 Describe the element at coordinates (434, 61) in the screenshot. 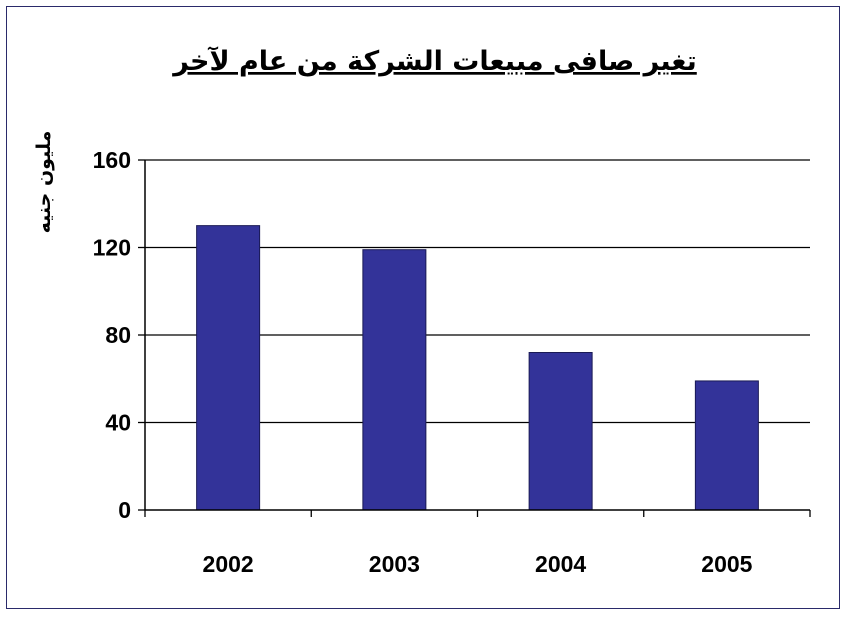

I see `chart-title: تغير صافى مبيعات الشركة من عام لآخر` at that location.